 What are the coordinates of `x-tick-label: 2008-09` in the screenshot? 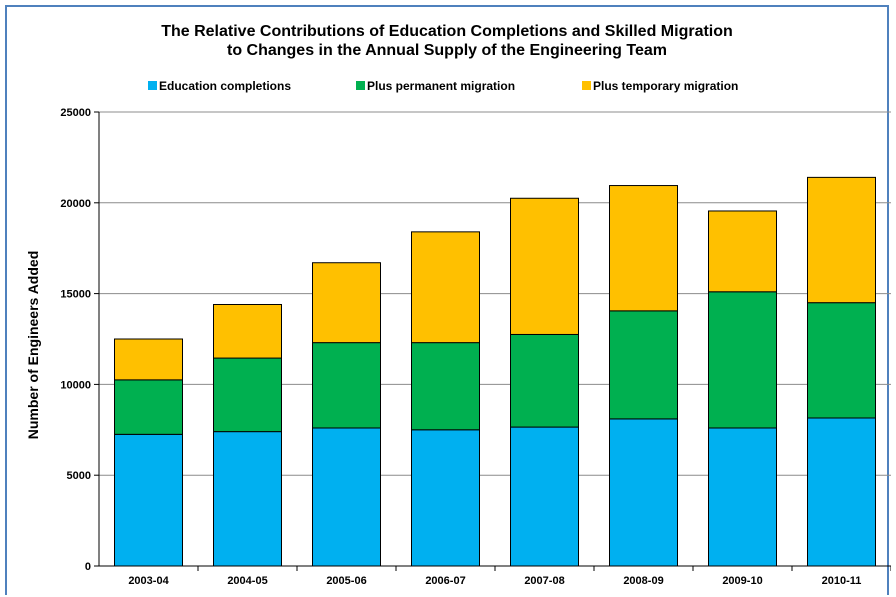 It's located at (643, 581).